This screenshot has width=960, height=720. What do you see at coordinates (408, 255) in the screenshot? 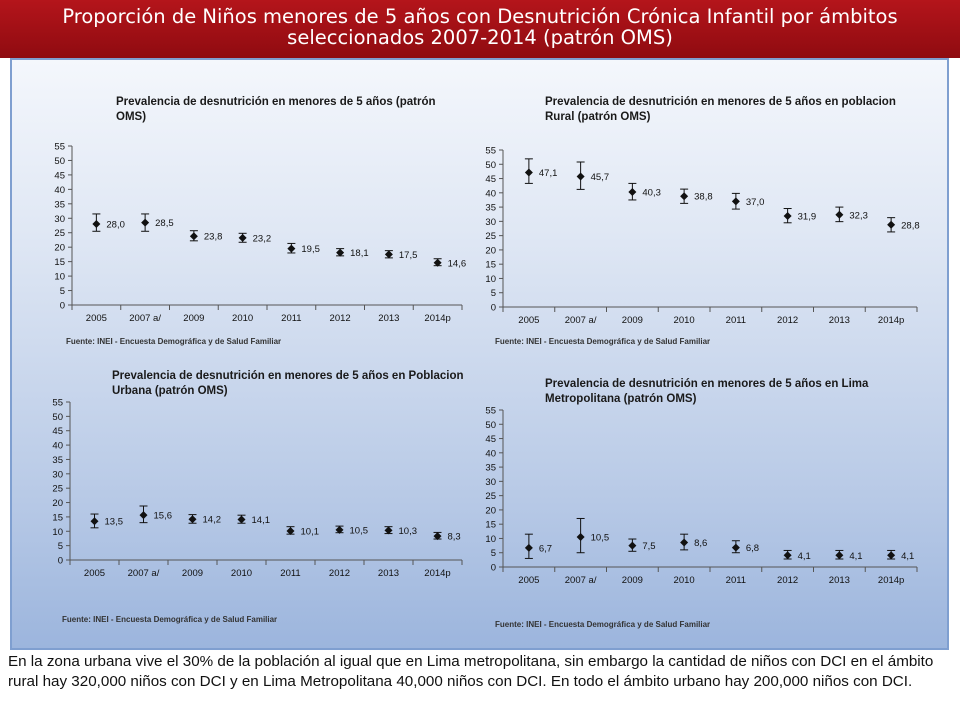
I see `data-label: 17,5` at bounding box center [408, 255].